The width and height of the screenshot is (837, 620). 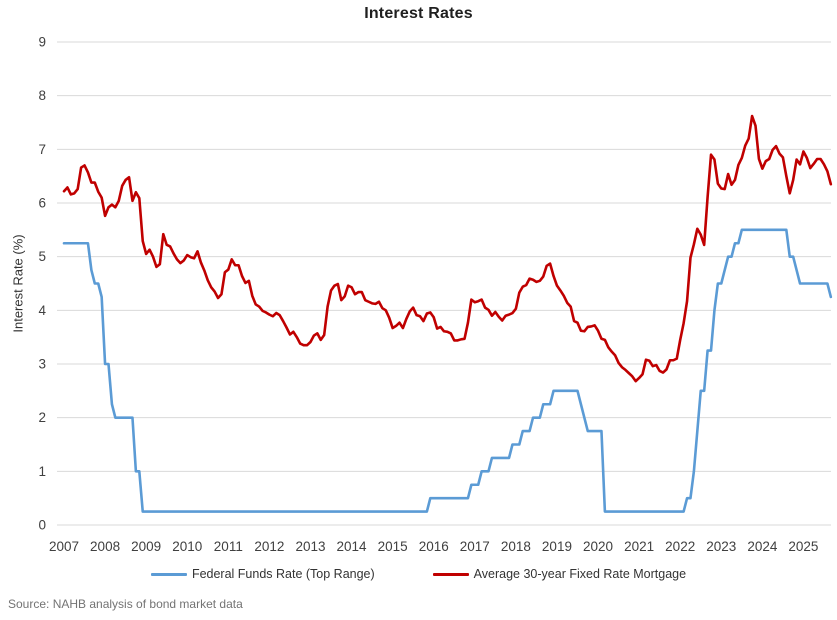 What do you see at coordinates (187, 546) in the screenshot?
I see `x-tick-label: 2010` at bounding box center [187, 546].